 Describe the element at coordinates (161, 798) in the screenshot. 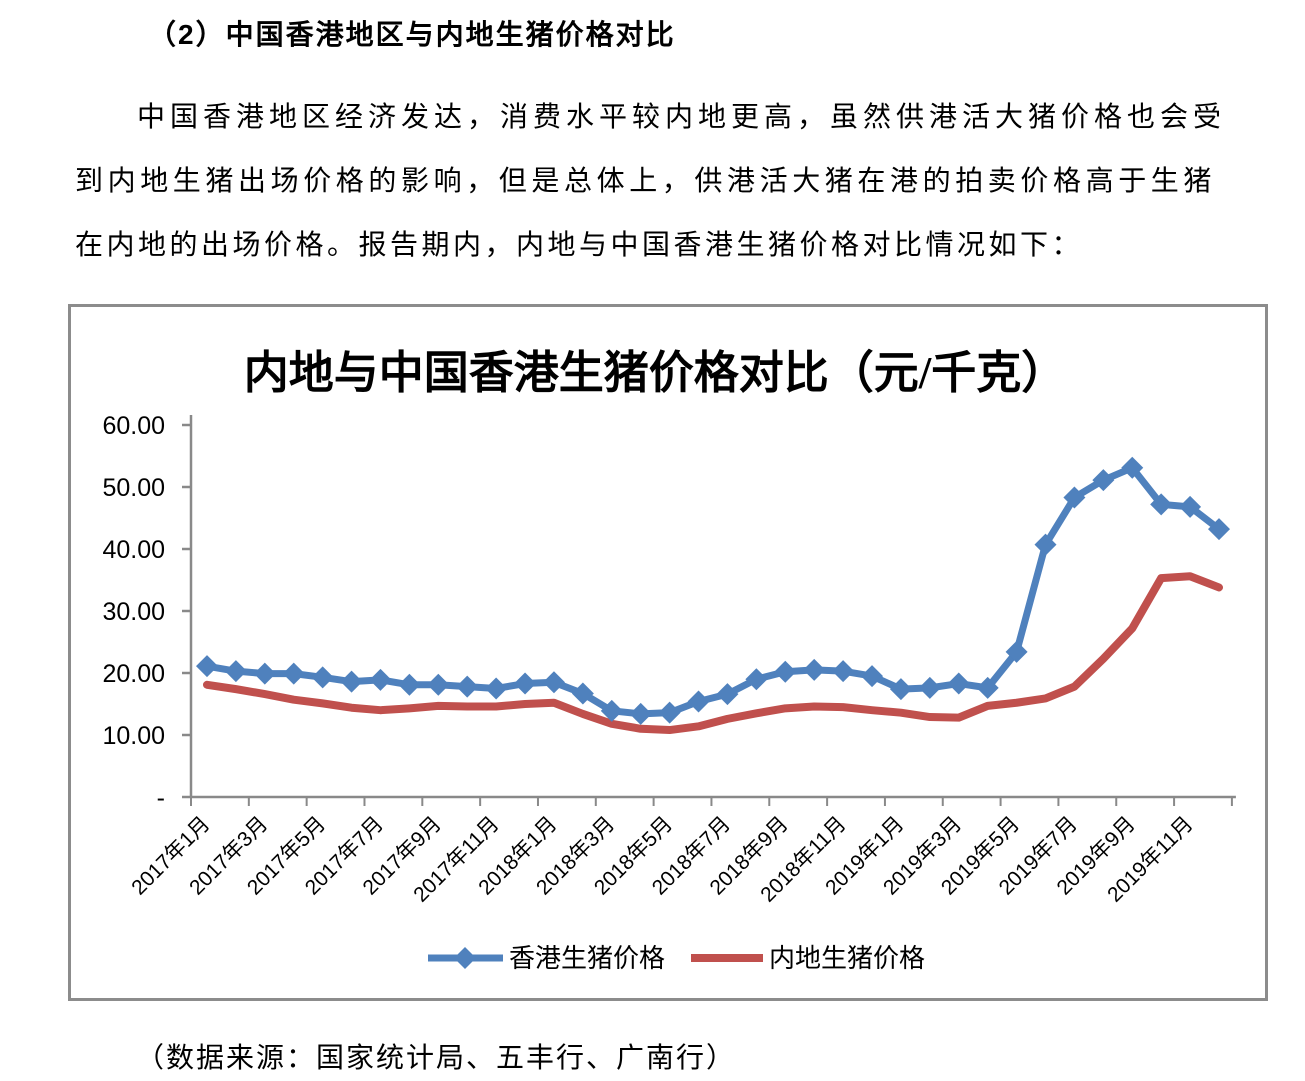

I see `y-axis-label: -` at that location.